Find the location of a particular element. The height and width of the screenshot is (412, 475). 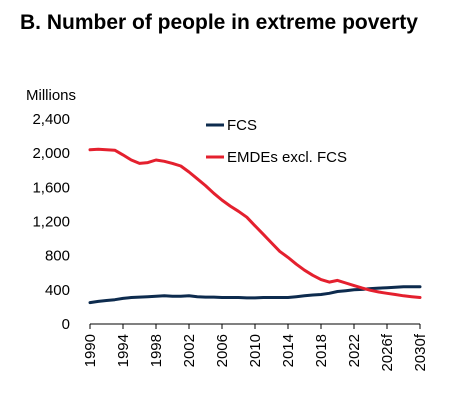

y-axis-unit-label: Millions is located at coordinates (51, 95).